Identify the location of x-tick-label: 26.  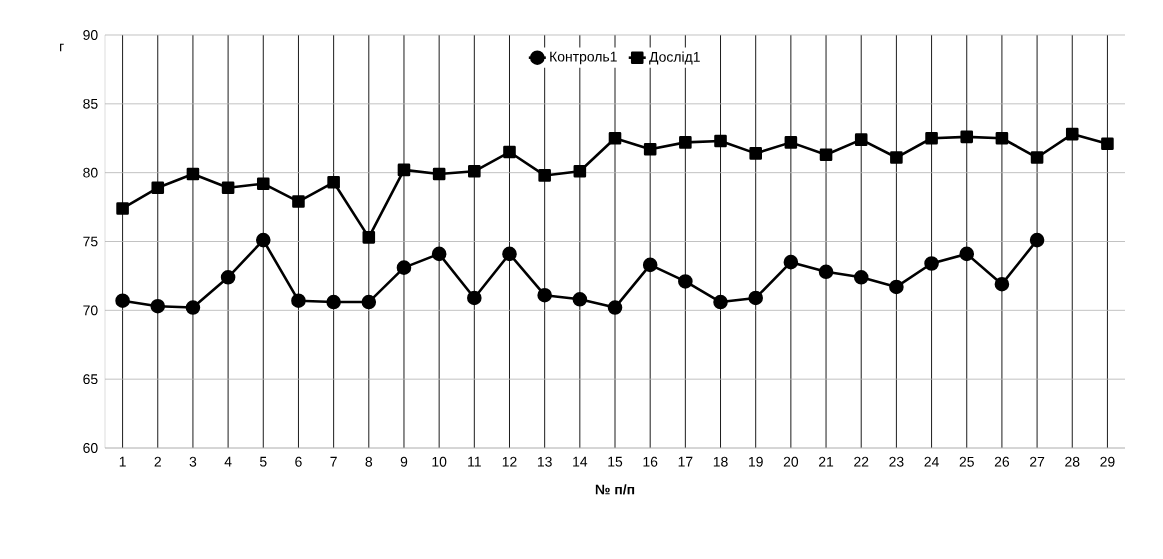
(1002, 461).